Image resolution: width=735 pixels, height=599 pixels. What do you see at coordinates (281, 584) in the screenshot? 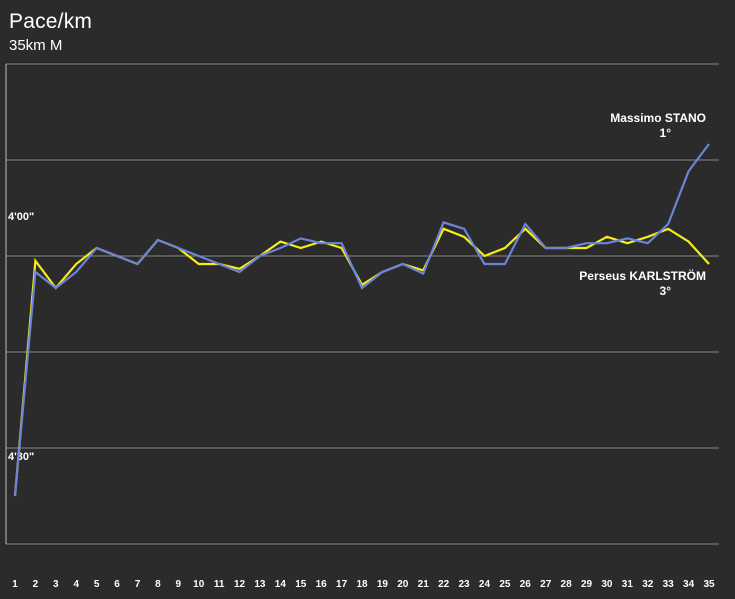
I see `x-tick-label: 14` at bounding box center [281, 584].